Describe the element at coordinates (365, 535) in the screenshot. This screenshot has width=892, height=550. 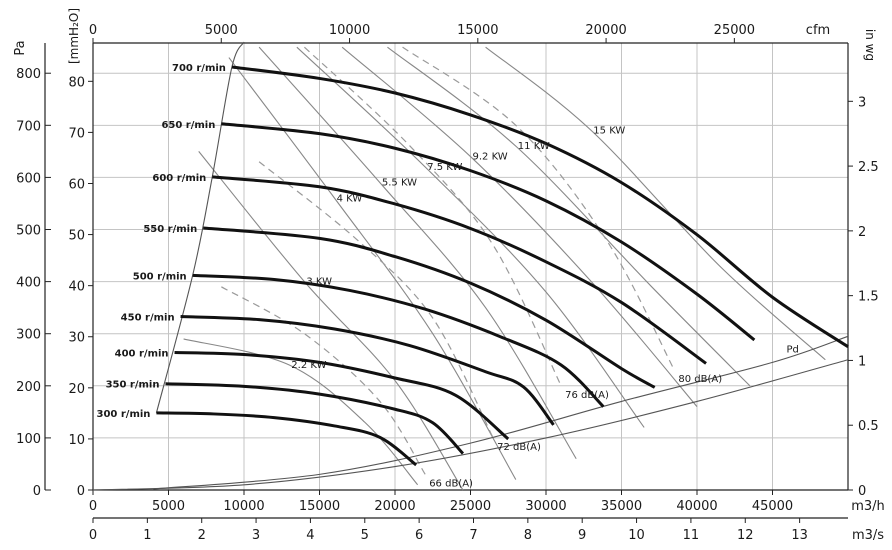
I see `x-tick-label-m3s: 5` at that location.